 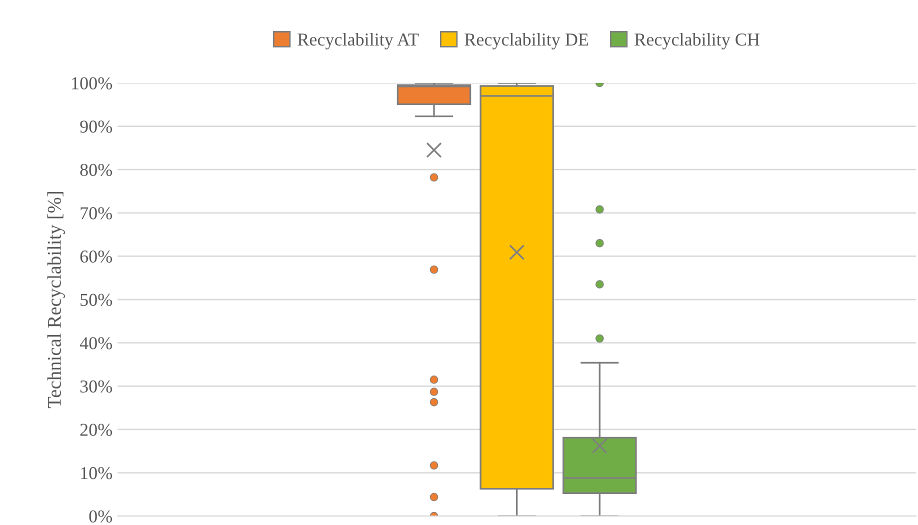 What do you see at coordinates (92, 83) in the screenshot?
I see `y-tick-label: 100%` at bounding box center [92, 83].